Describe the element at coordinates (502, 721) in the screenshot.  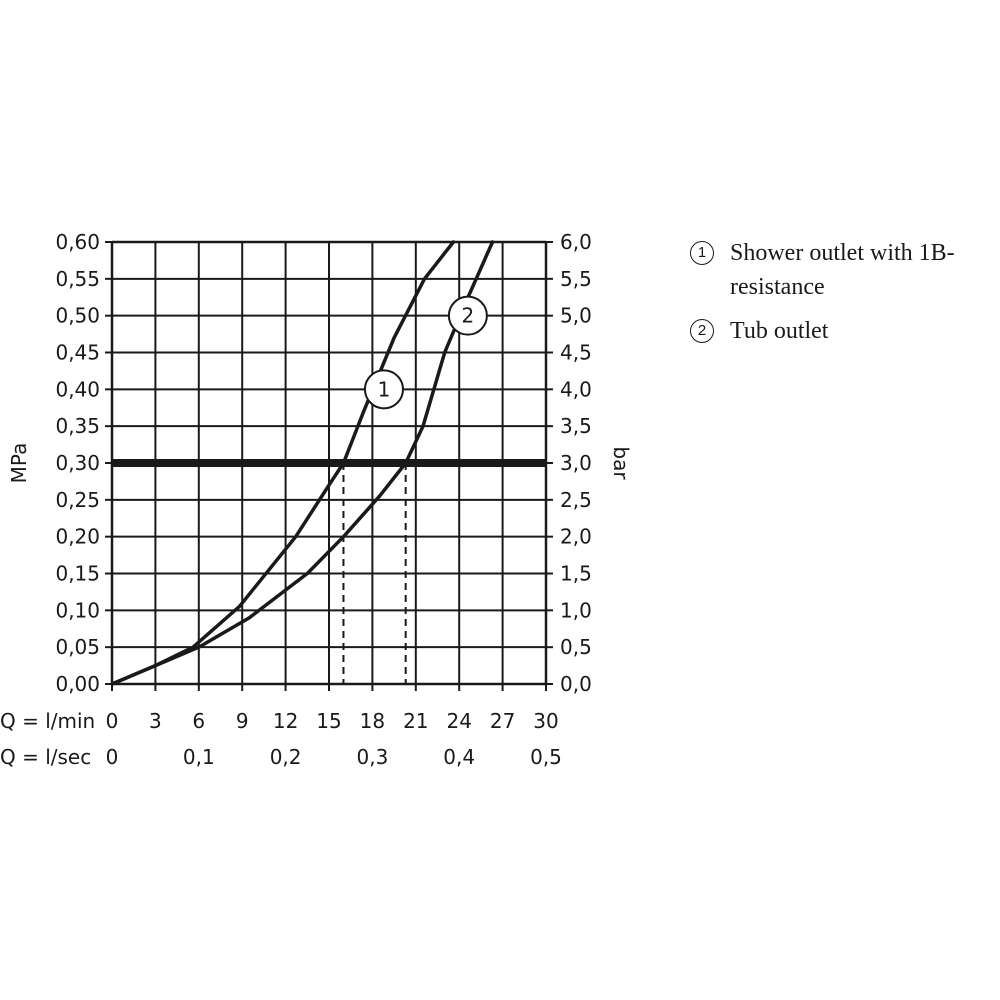
I see `x-tick-label-lmin: 27` at that location.